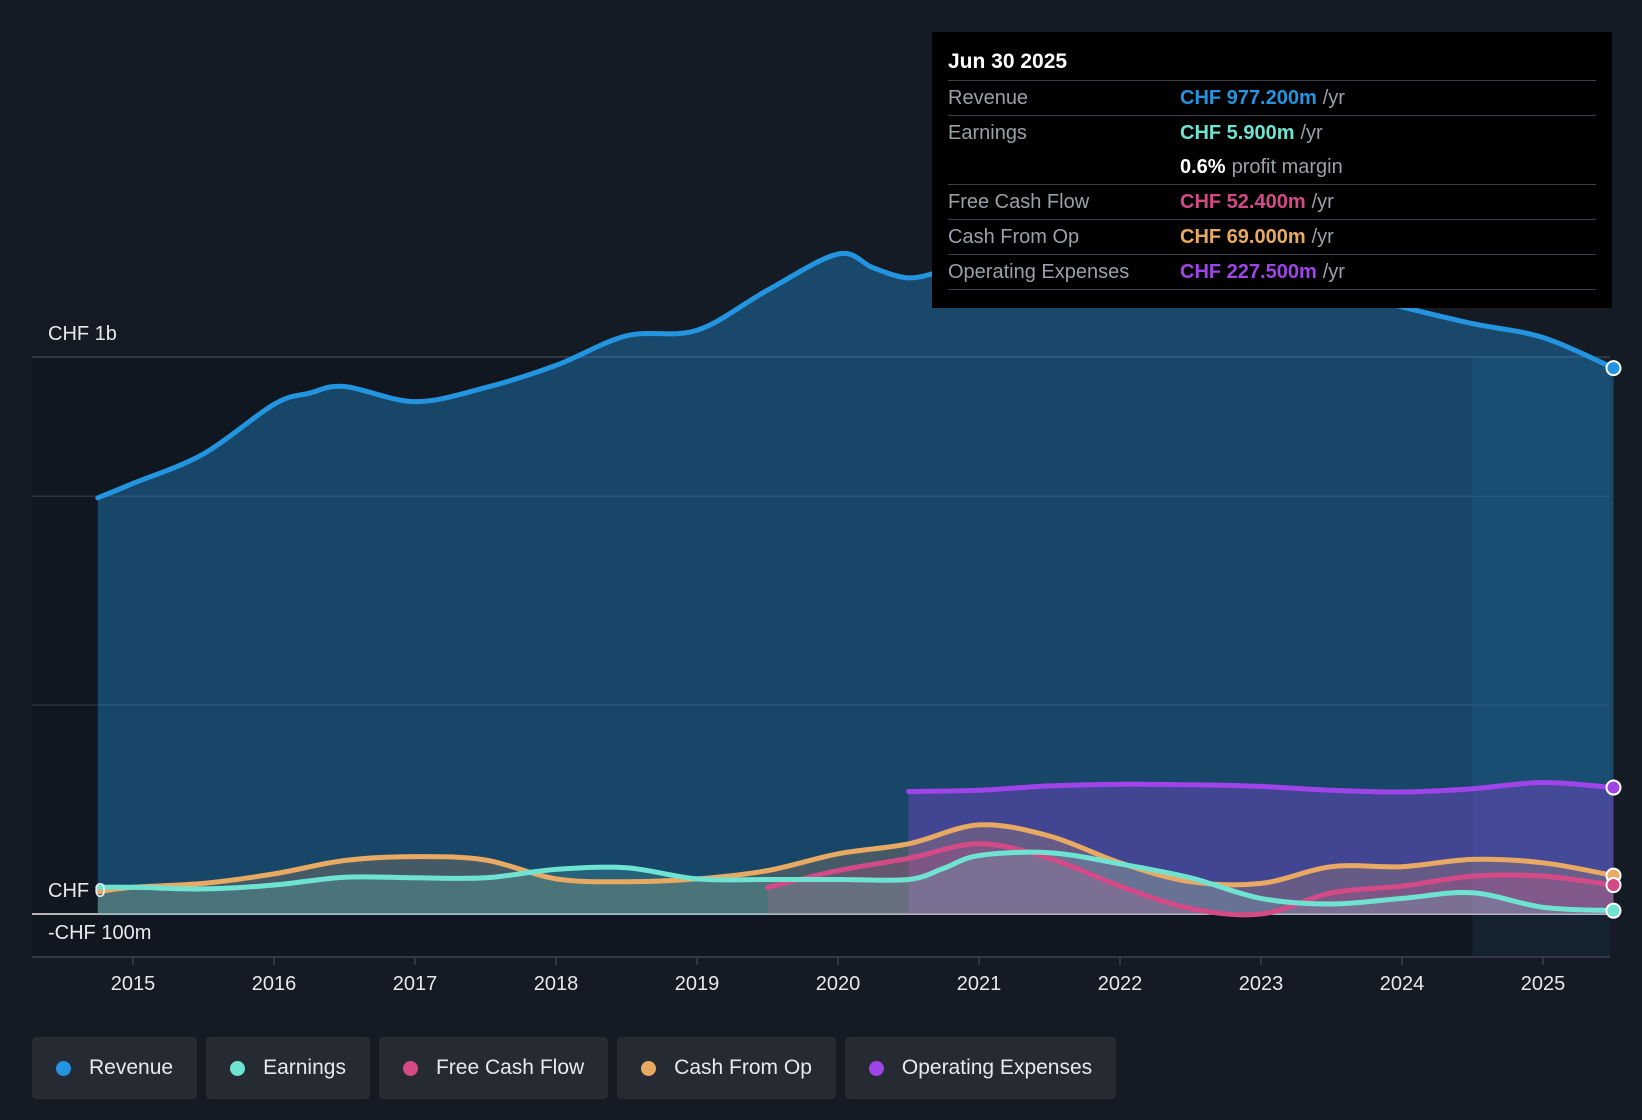  I want to click on legend-item-revenue: Revenue, so click(115, 1068).